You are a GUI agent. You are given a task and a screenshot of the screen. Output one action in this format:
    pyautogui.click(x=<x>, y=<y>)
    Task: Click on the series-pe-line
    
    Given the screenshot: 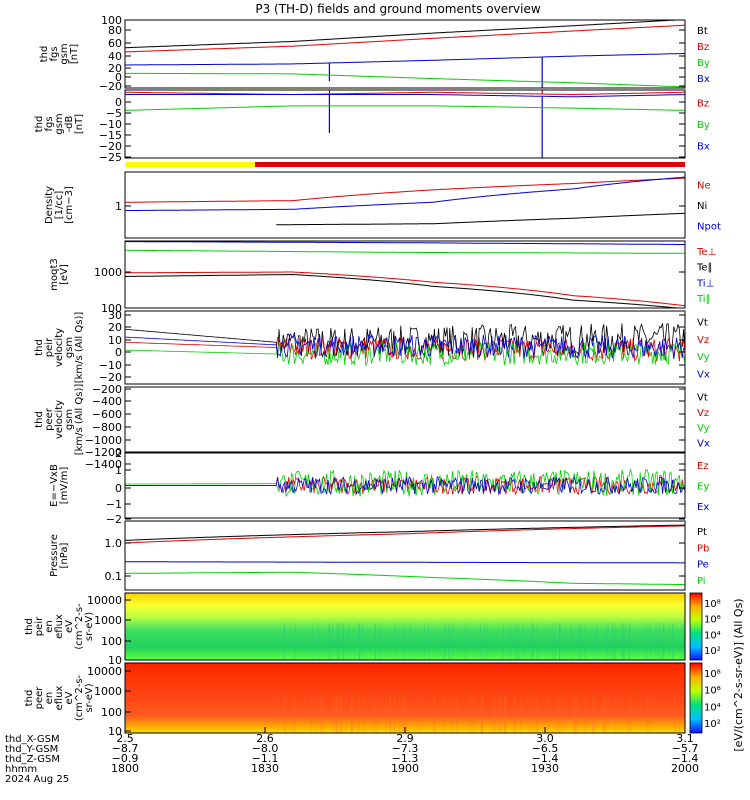 What is the action you would take?
    pyautogui.click(x=405, y=562)
    